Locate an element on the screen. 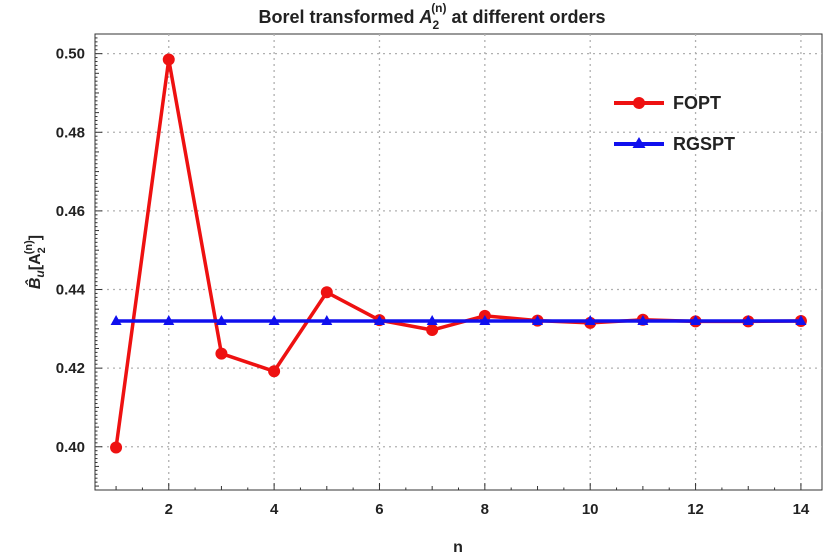 Image resolution: width=830 pixels, height=560 pixels. y-axis-label: B̂u[A2(n)] is located at coordinates (35, 262).